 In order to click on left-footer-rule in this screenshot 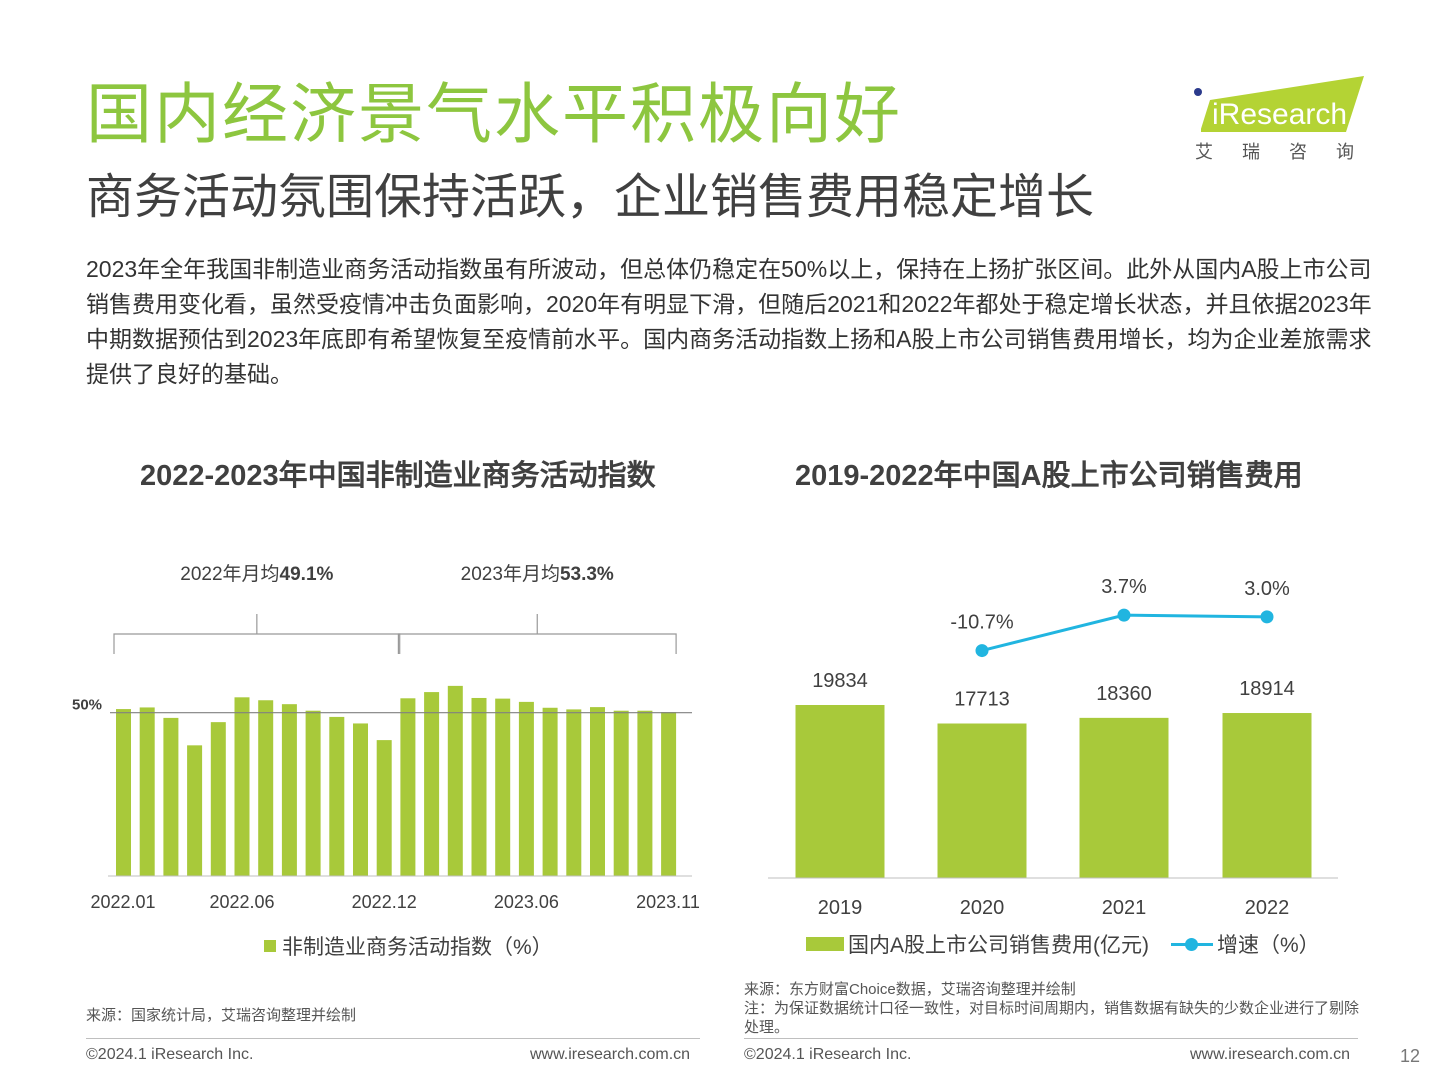, I will do `click(393, 1038)`.